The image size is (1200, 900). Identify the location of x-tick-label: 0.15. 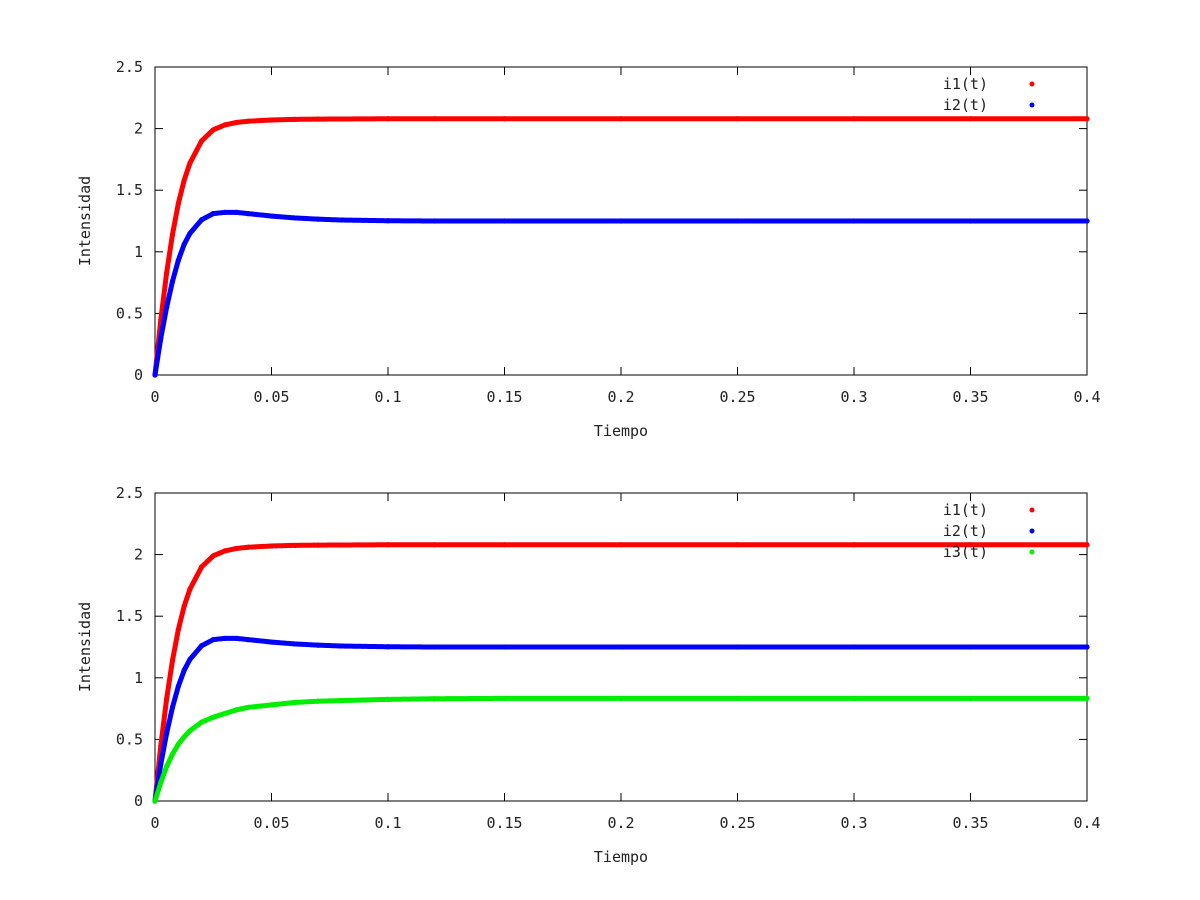
(504, 397).